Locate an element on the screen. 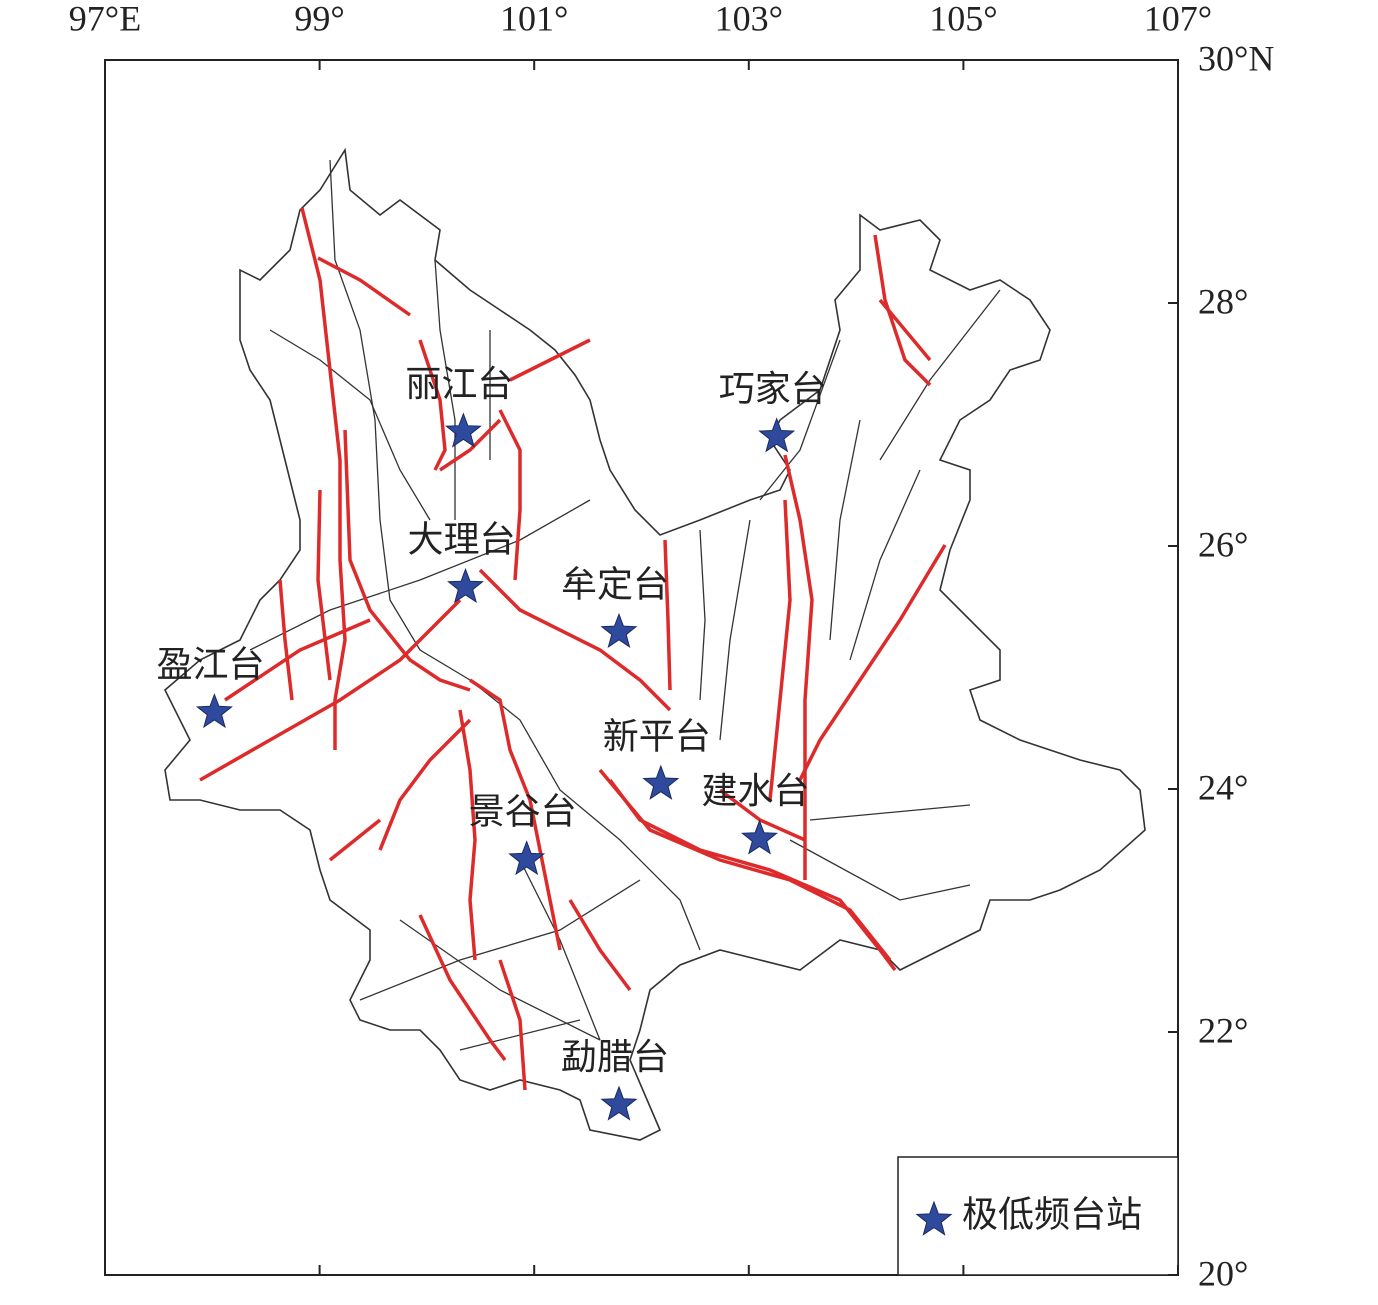 This screenshot has height=1305, width=1378. y-tick-label: 22° is located at coordinates (1223, 1030).